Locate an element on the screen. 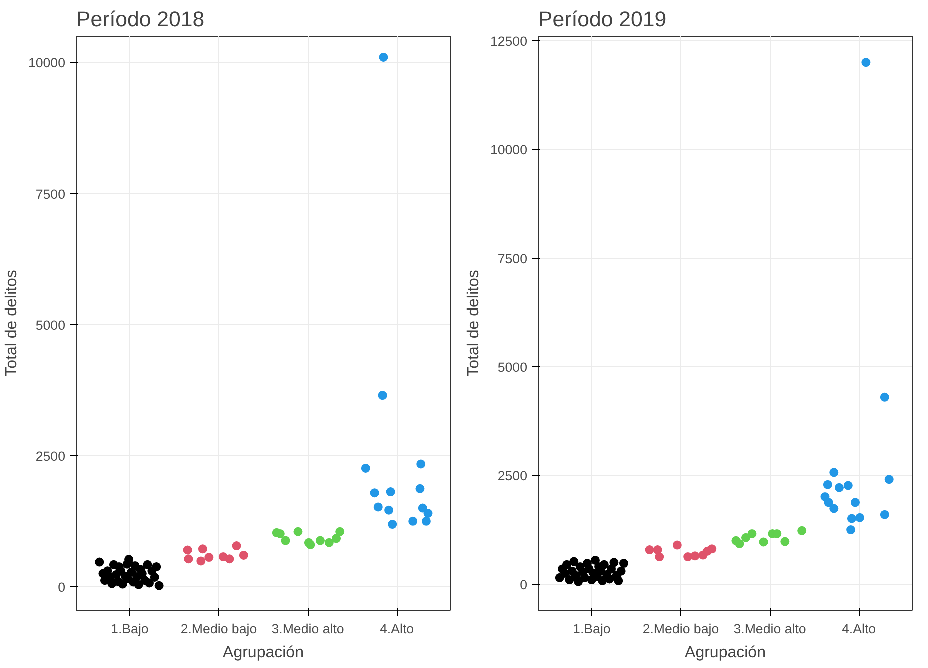 The height and width of the screenshot is (668, 928). chart-title: Período 2018 is located at coordinates (140, 20).